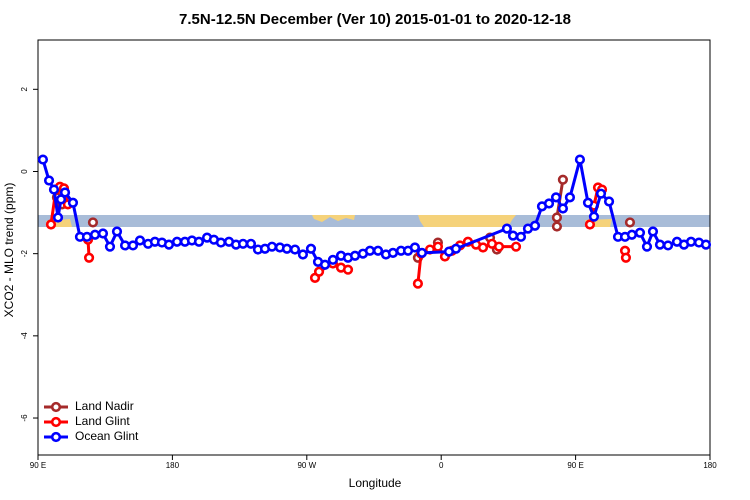  Describe the element at coordinates (107, 436) in the screenshot. I see `legend-label: Ocean Glint` at that location.